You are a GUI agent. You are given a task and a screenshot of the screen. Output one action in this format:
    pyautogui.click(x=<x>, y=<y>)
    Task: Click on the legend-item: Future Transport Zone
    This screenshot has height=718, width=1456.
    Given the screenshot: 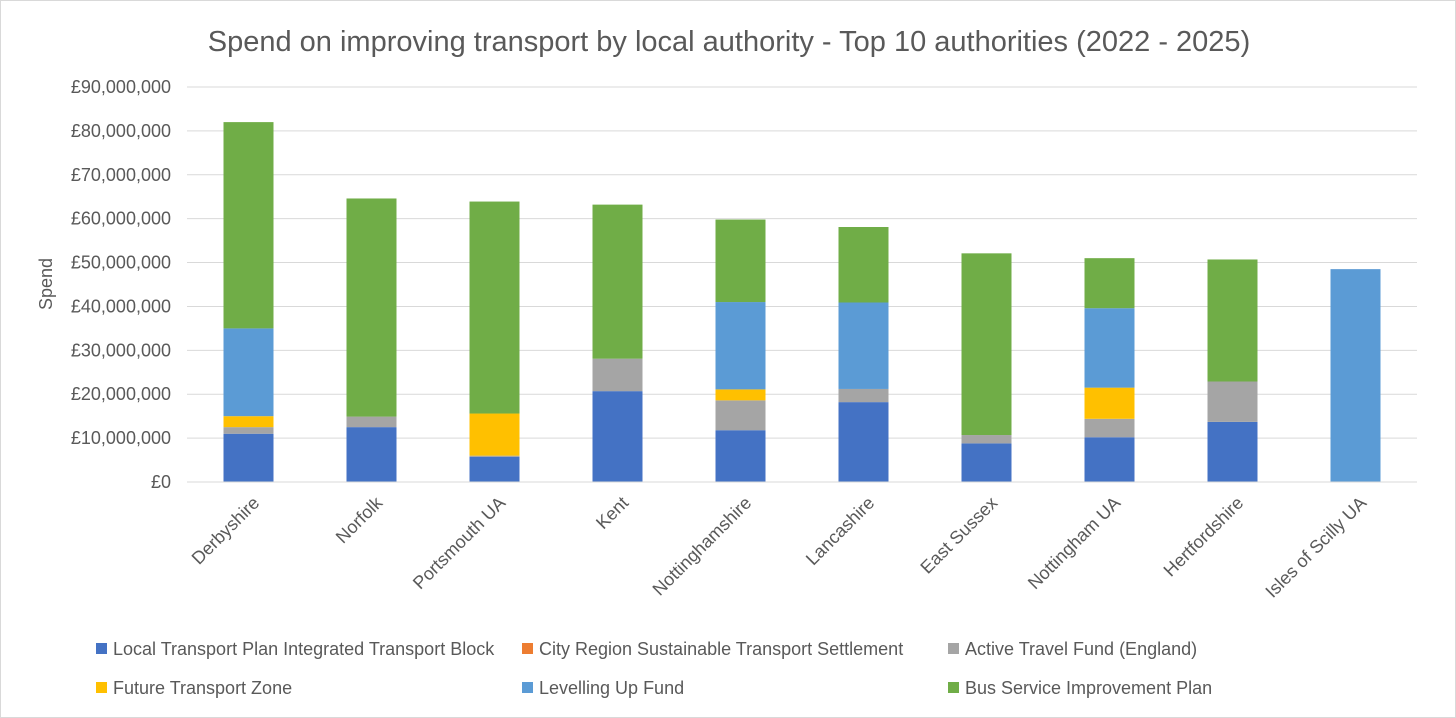 What is the action you would take?
    pyautogui.click(x=194, y=688)
    